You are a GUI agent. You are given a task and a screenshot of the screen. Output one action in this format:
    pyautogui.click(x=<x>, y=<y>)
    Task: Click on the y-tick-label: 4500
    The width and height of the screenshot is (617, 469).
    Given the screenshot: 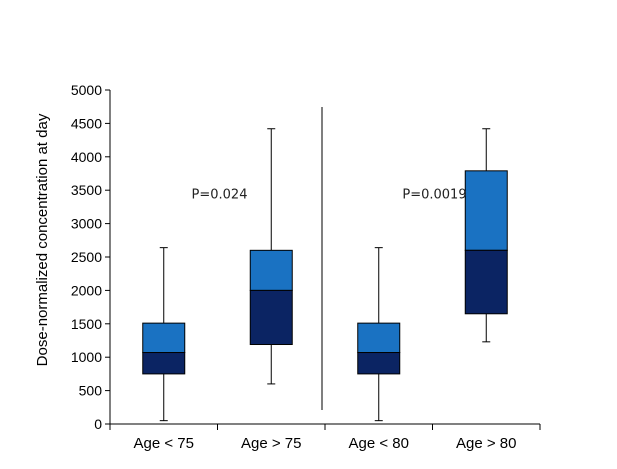 What is the action you would take?
    pyautogui.click(x=86, y=123)
    